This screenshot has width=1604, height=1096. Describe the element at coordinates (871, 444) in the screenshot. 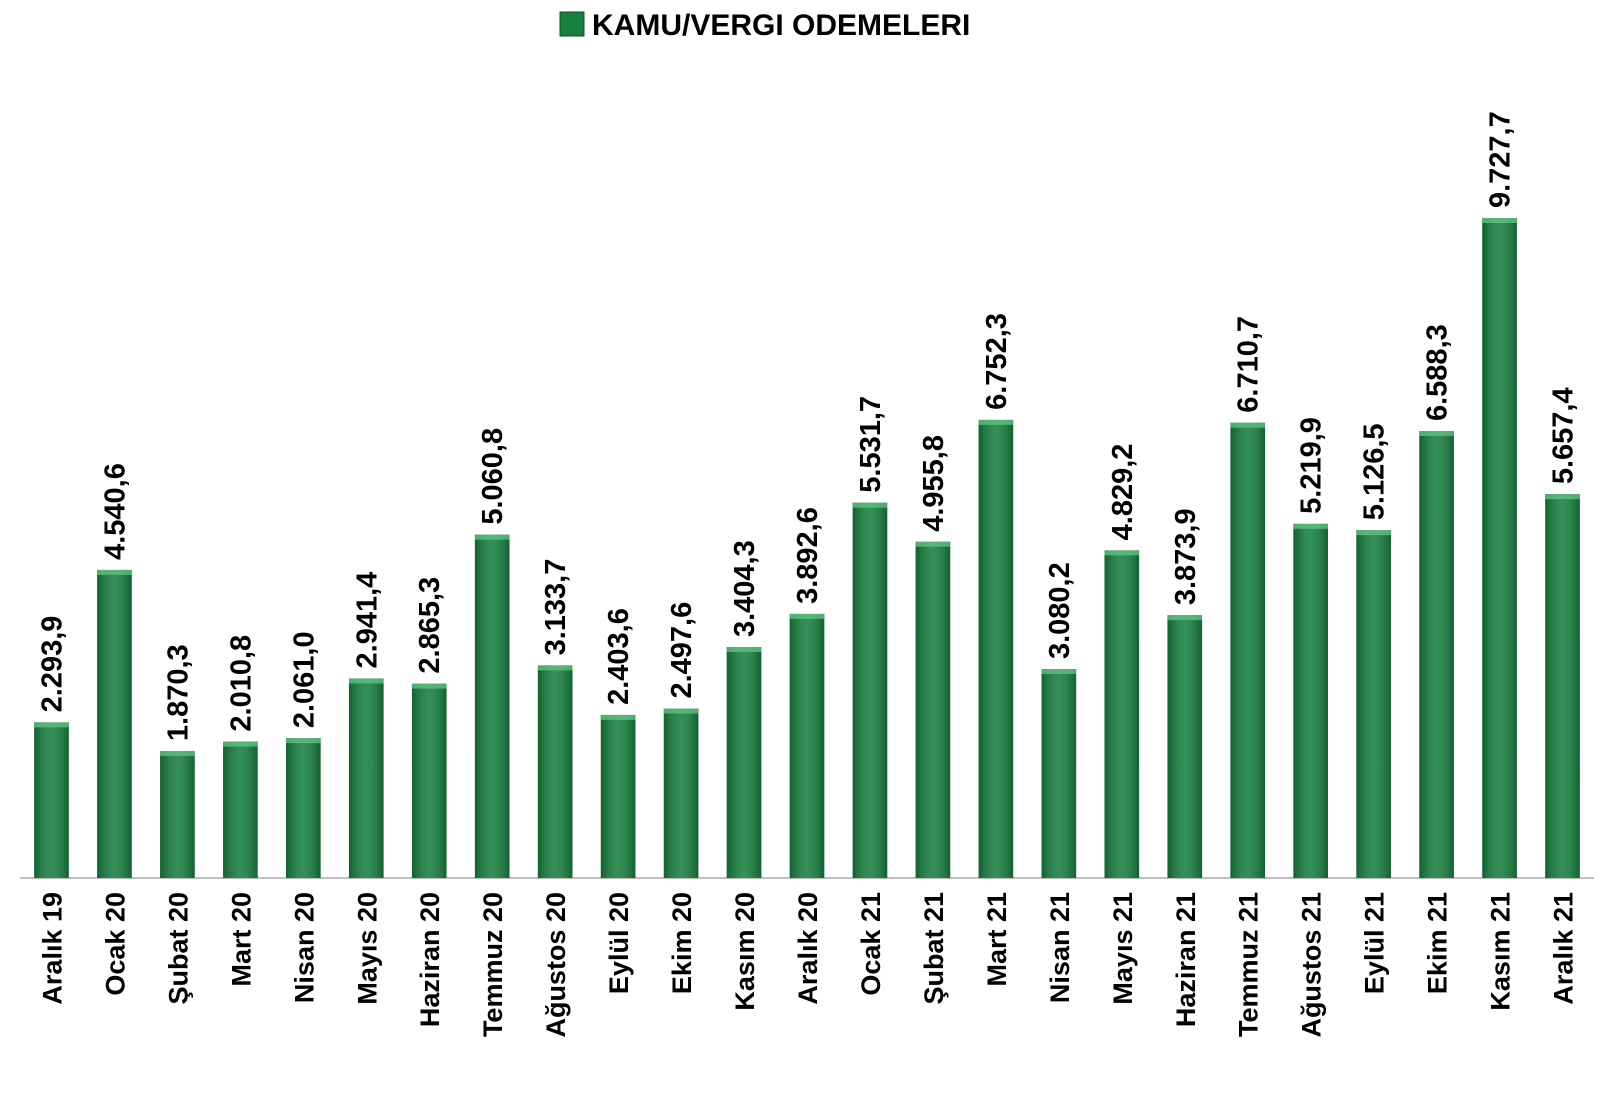

I see `data-label: 5.531,7` at that location.